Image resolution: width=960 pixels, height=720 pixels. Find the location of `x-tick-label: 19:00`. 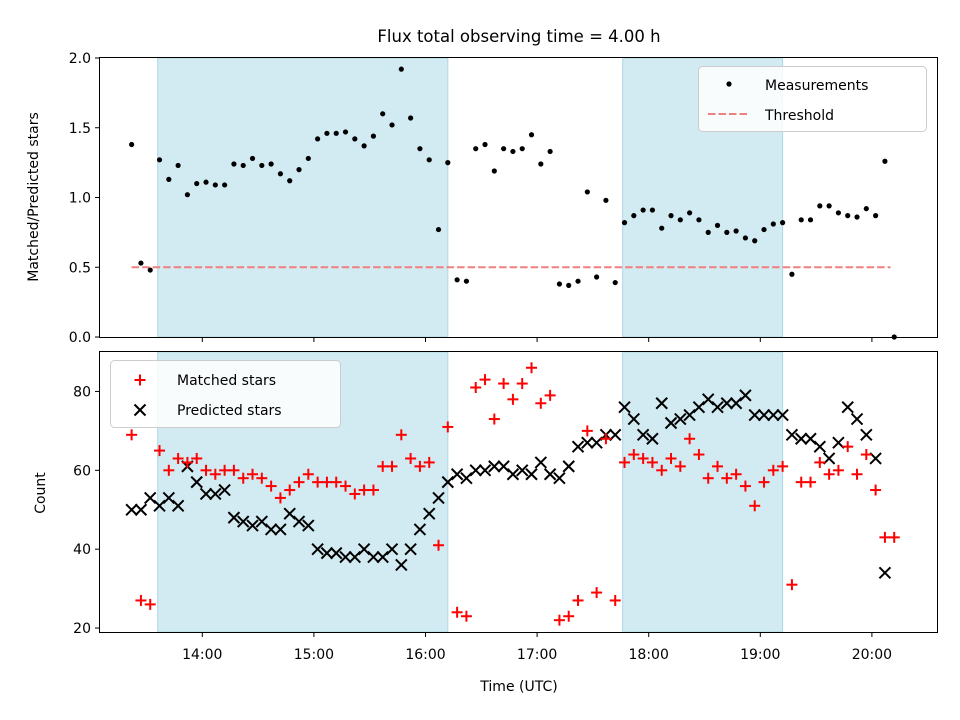

x-tick-label: 19:00 is located at coordinates (760, 655).